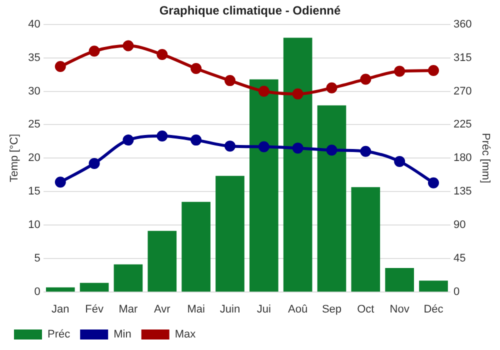 The width and height of the screenshot is (500, 350). Describe the element at coordinates (456, 292) in the screenshot. I see `y2-tick-label: 0` at that location.